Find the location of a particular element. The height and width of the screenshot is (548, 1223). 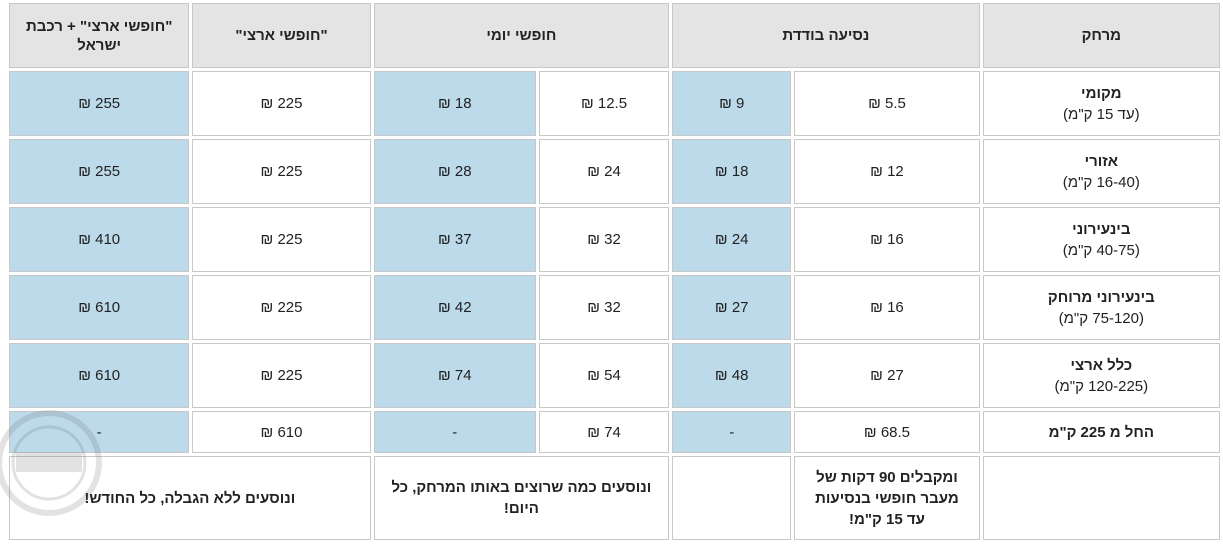

distance-range: (40-75 ק"מ) is located at coordinates (1101, 250).